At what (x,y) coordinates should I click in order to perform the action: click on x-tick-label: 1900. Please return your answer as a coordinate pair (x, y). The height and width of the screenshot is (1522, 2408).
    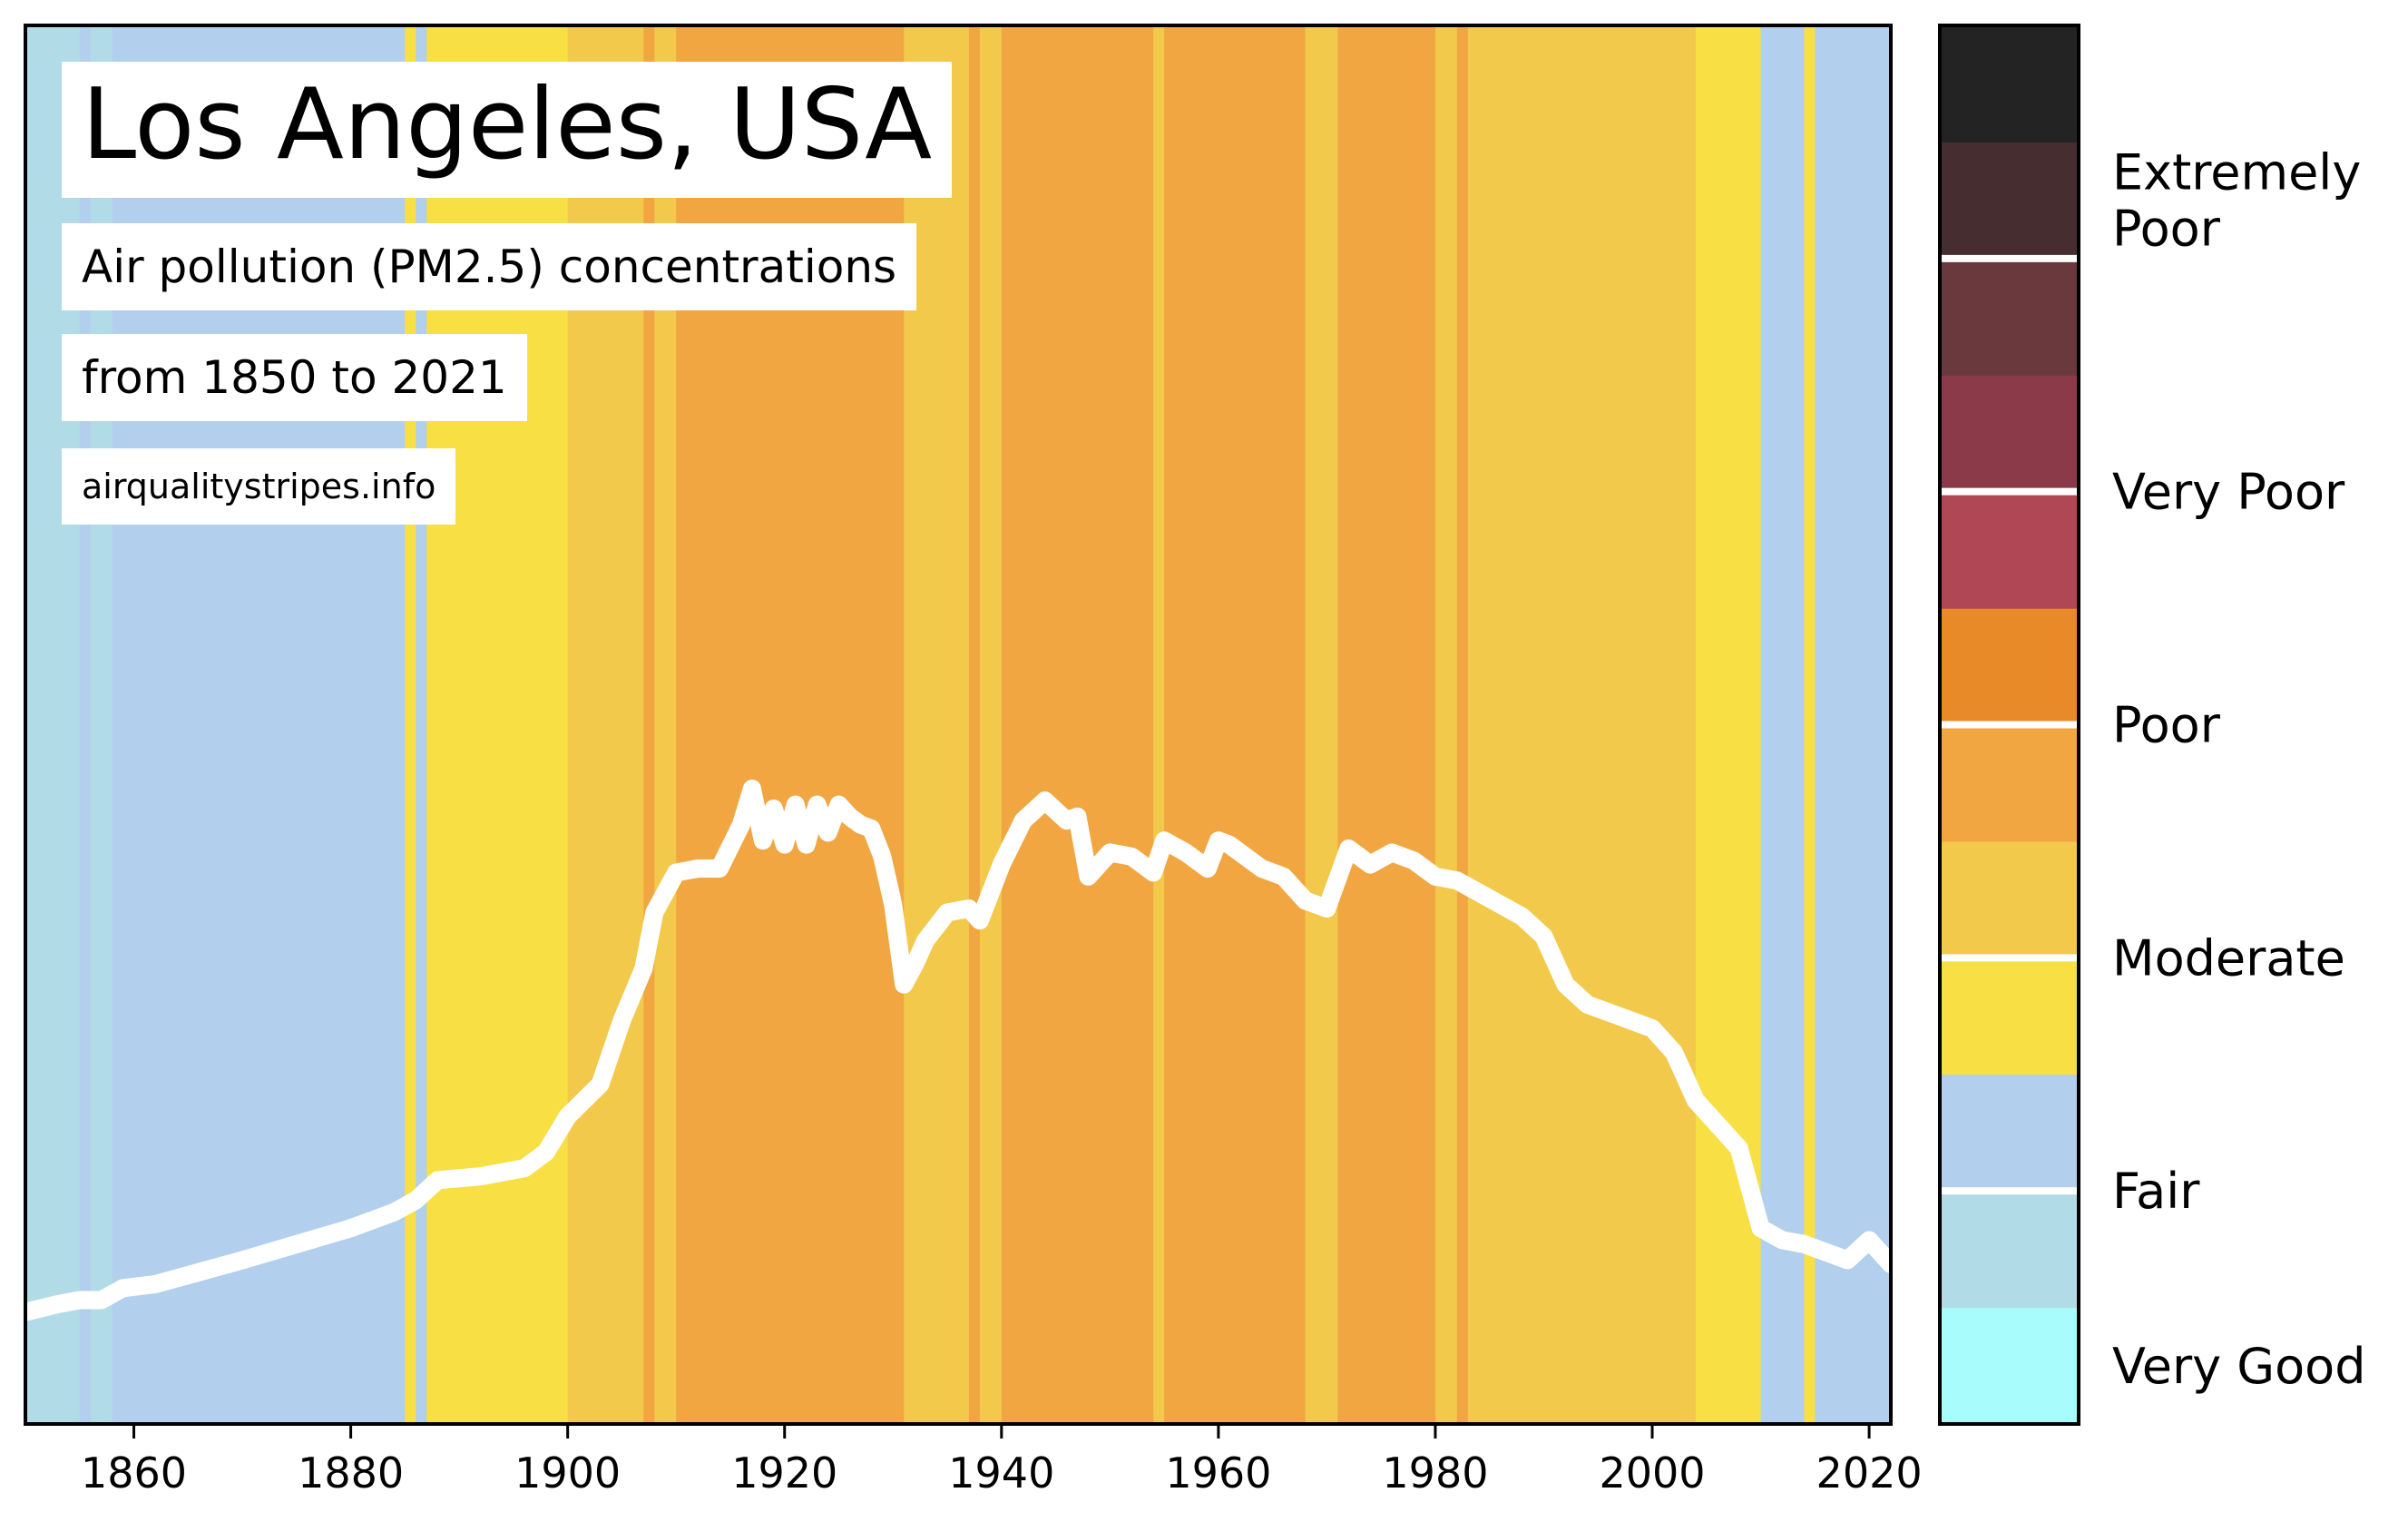
    Looking at the image, I should click on (567, 1472).